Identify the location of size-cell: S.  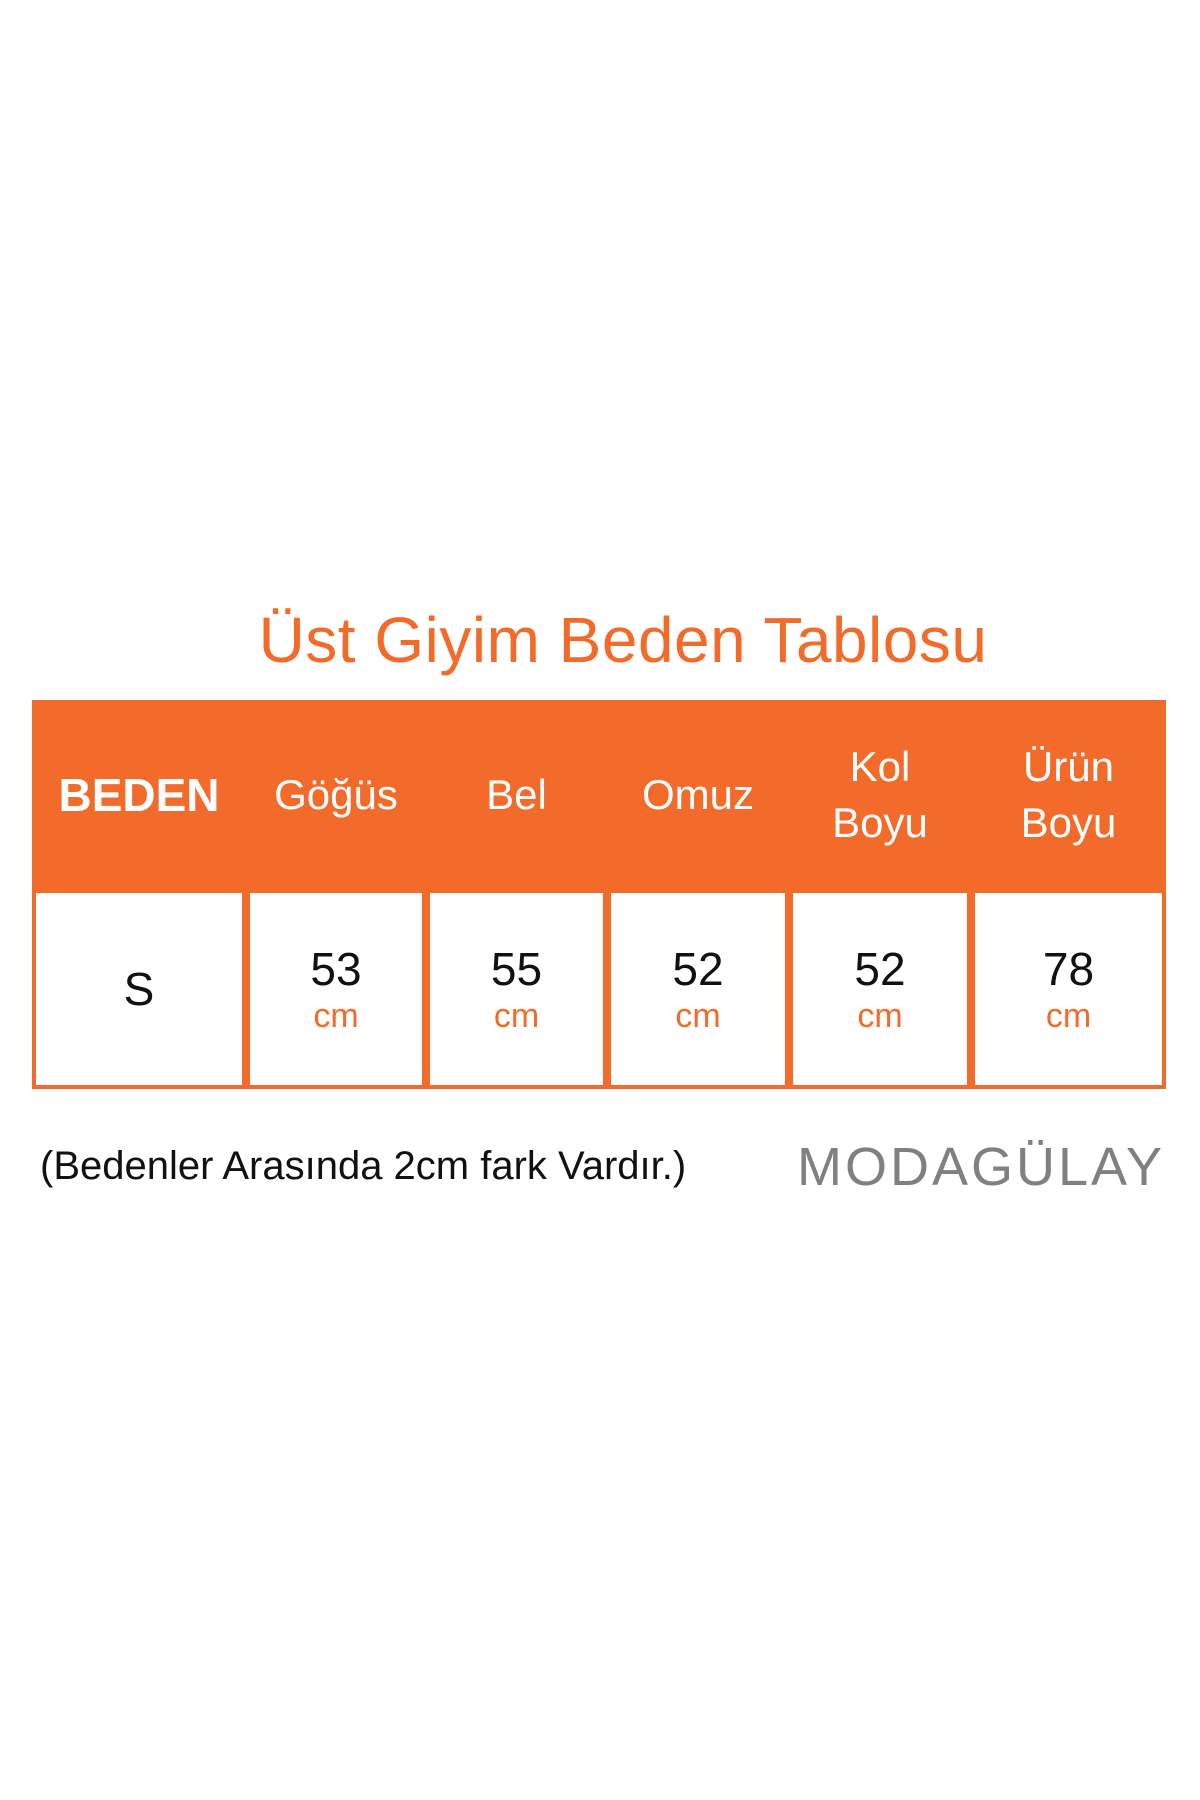
(139, 989).